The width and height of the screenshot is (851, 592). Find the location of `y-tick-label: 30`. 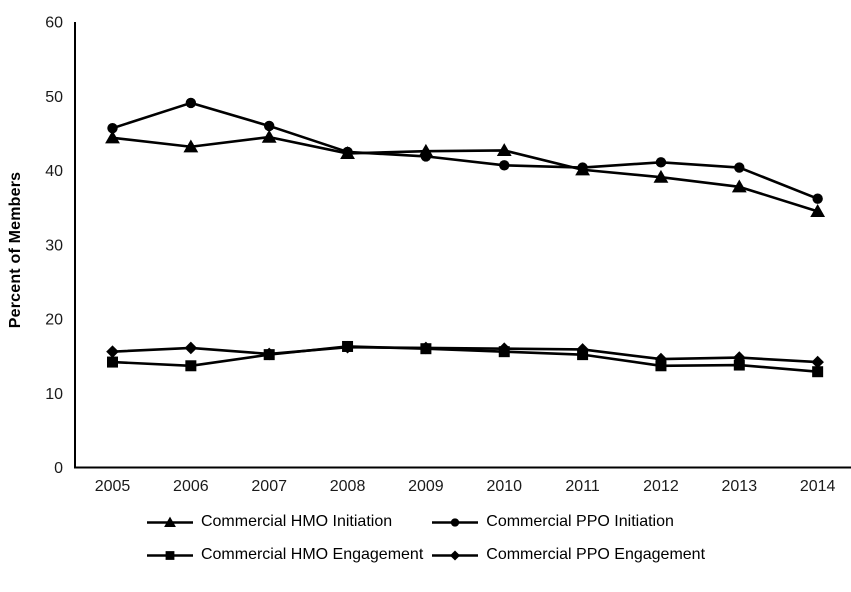

y-tick-label: 30 is located at coordinates (54, 245).